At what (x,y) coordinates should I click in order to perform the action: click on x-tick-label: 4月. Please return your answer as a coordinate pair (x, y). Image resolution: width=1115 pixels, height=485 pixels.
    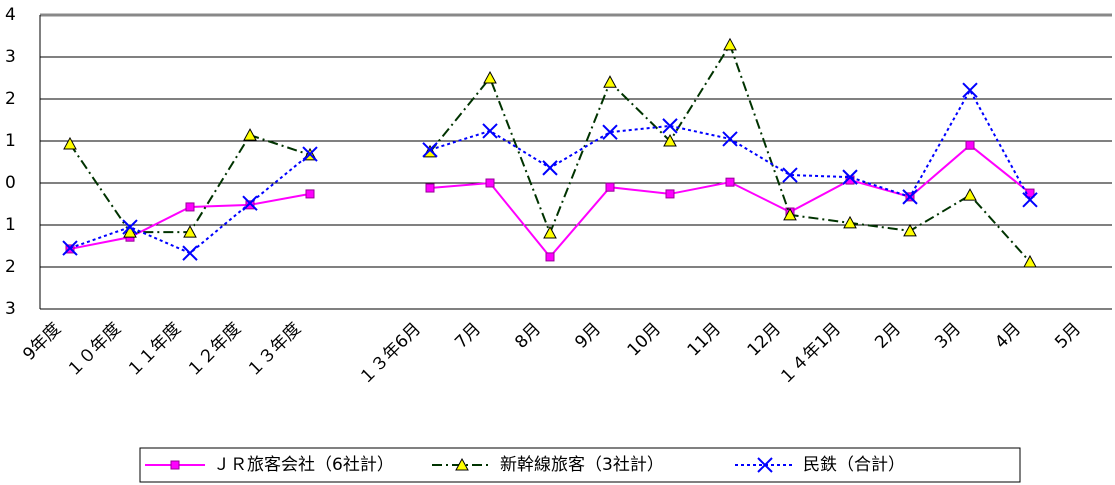
    Looking at the image, I should click on (1008, 336).